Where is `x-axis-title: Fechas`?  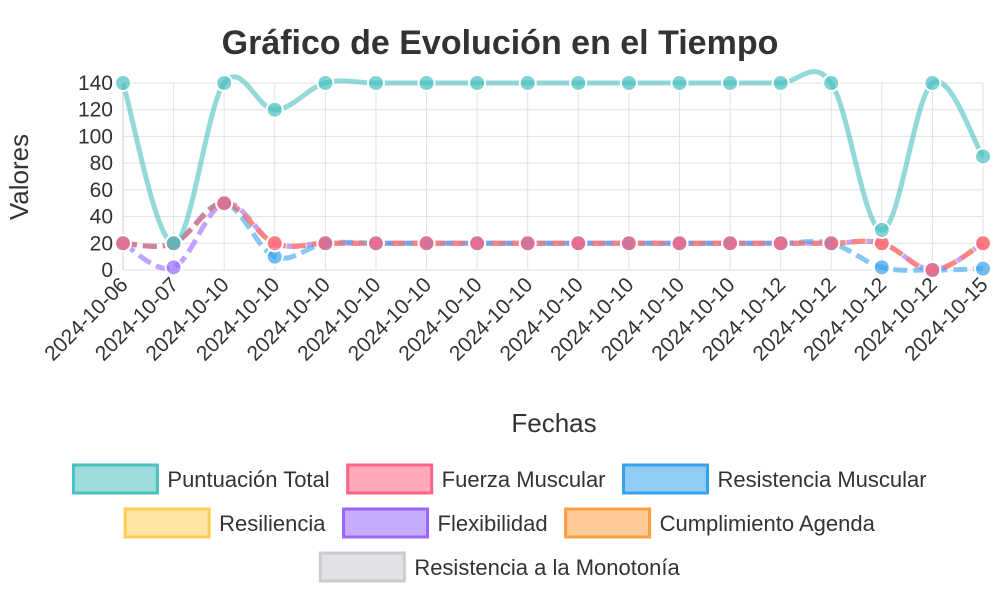 x-axis-title: Fechas is located at coordinates (553, 423).